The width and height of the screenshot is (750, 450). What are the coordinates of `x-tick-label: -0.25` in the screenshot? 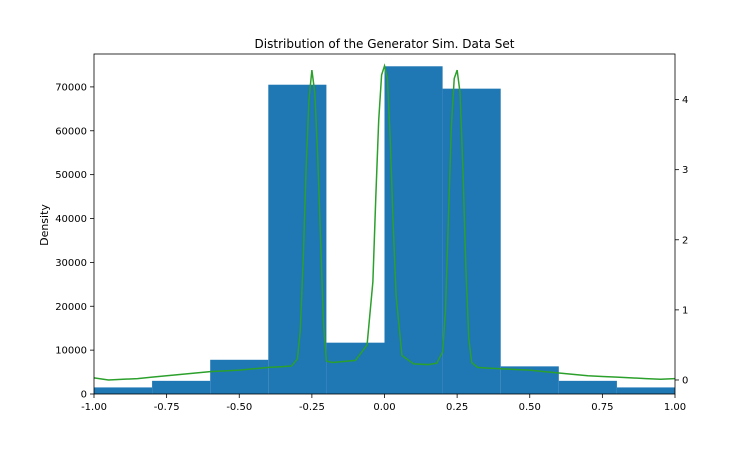 It's located at (312, 407).